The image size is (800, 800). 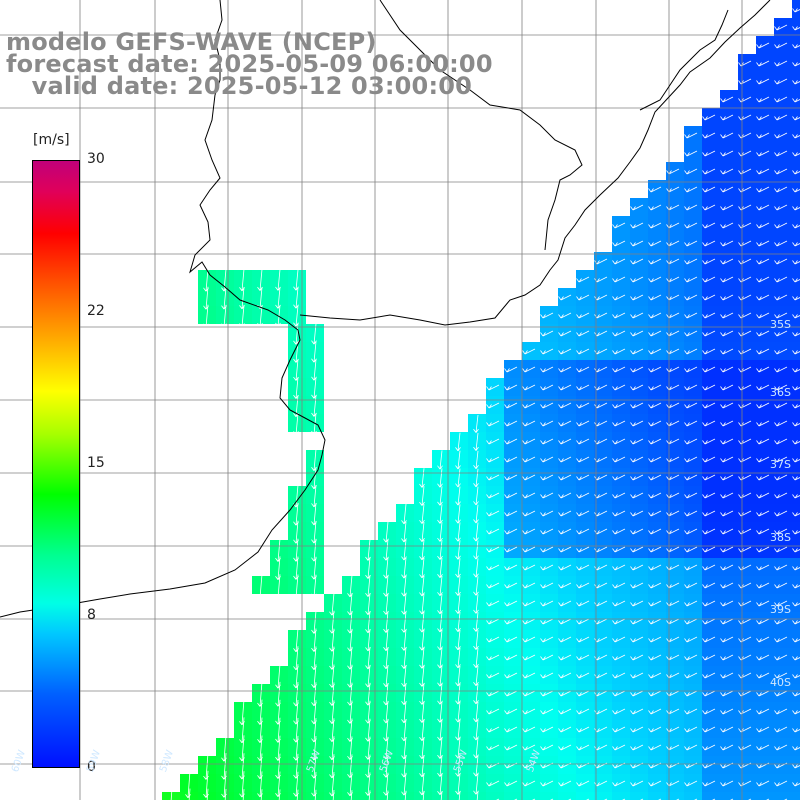 What do you see at coordinates (191, 42) in the screenshot?
I see `model-title: modelo GEFS-WAVE (NCEP)` at bounding box center [191, 42].